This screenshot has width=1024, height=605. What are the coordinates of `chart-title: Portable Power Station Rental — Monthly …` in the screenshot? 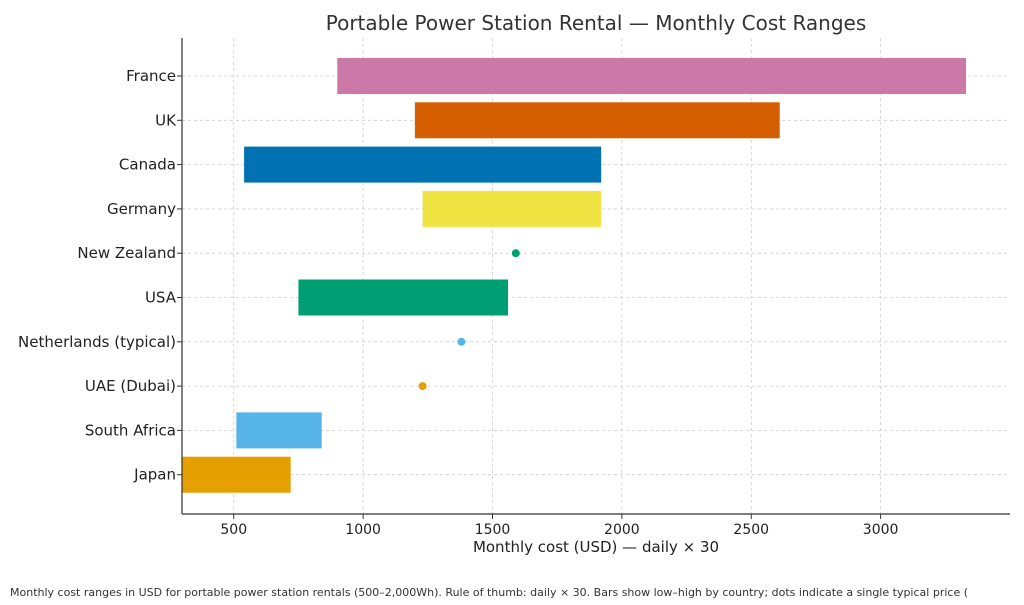 It's located at (596, 23).